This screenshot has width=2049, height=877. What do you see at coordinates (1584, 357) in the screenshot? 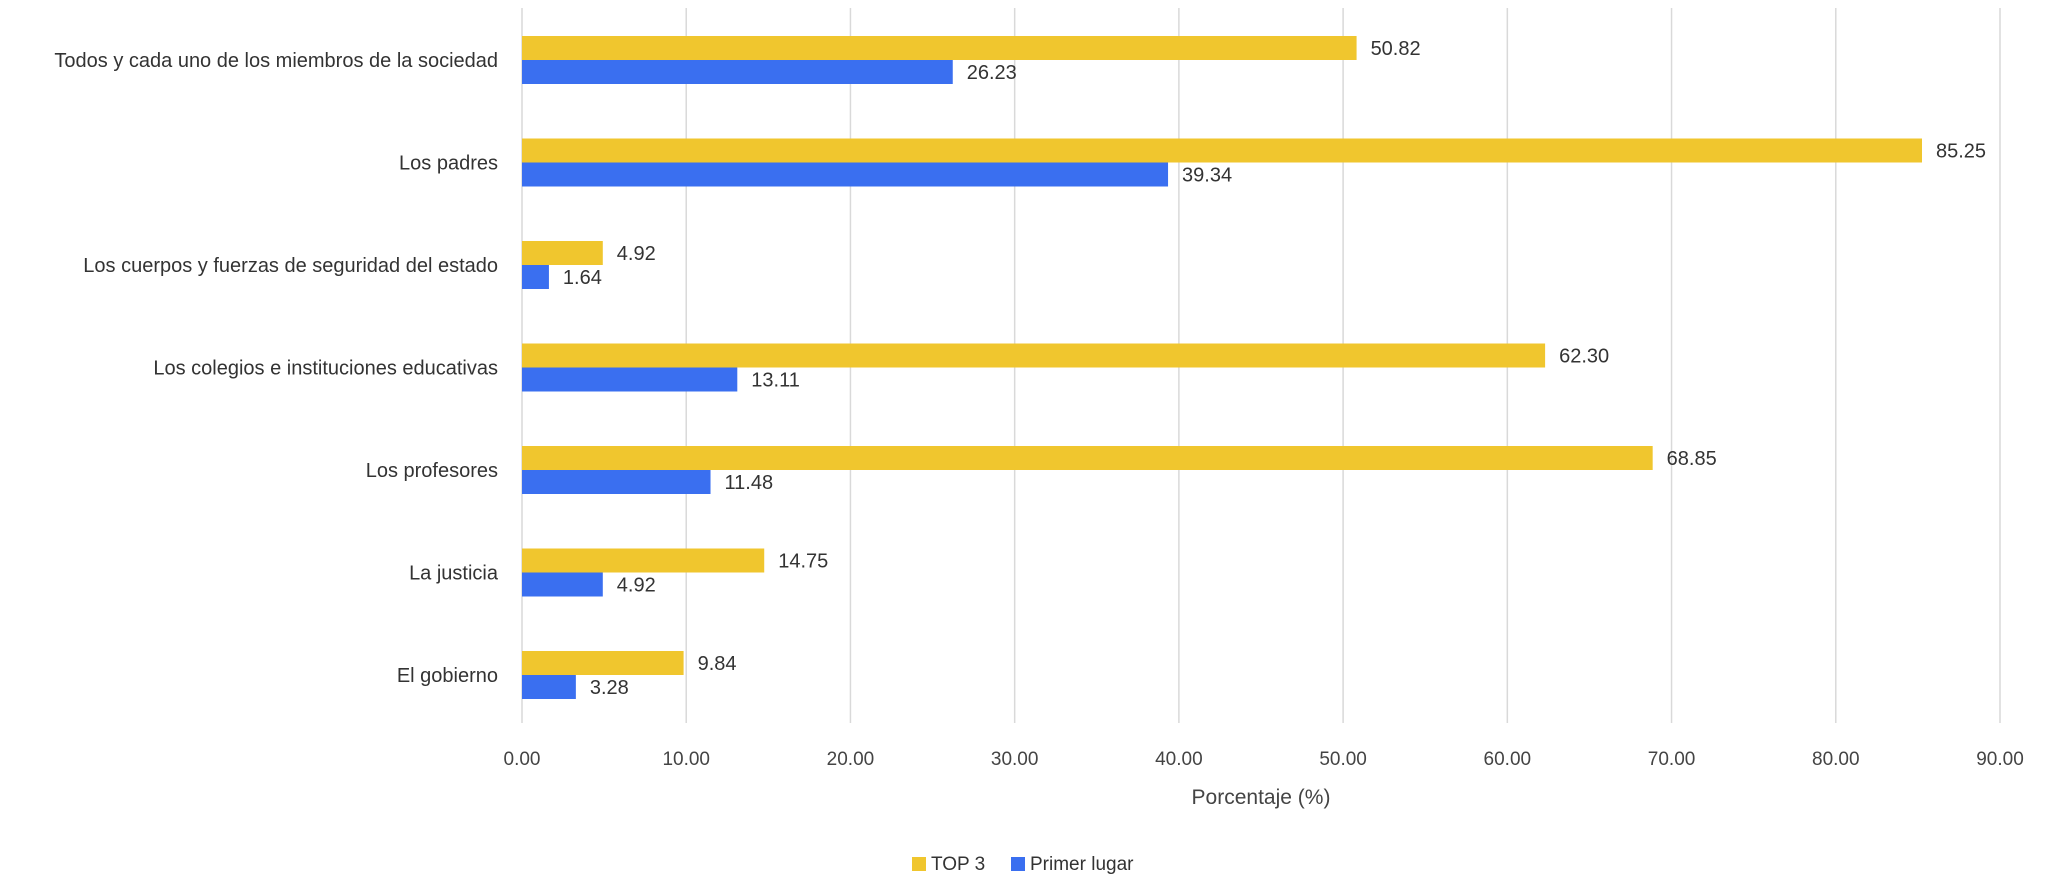
I see `data-label: 62.30` at bounding box center [1584, 357].